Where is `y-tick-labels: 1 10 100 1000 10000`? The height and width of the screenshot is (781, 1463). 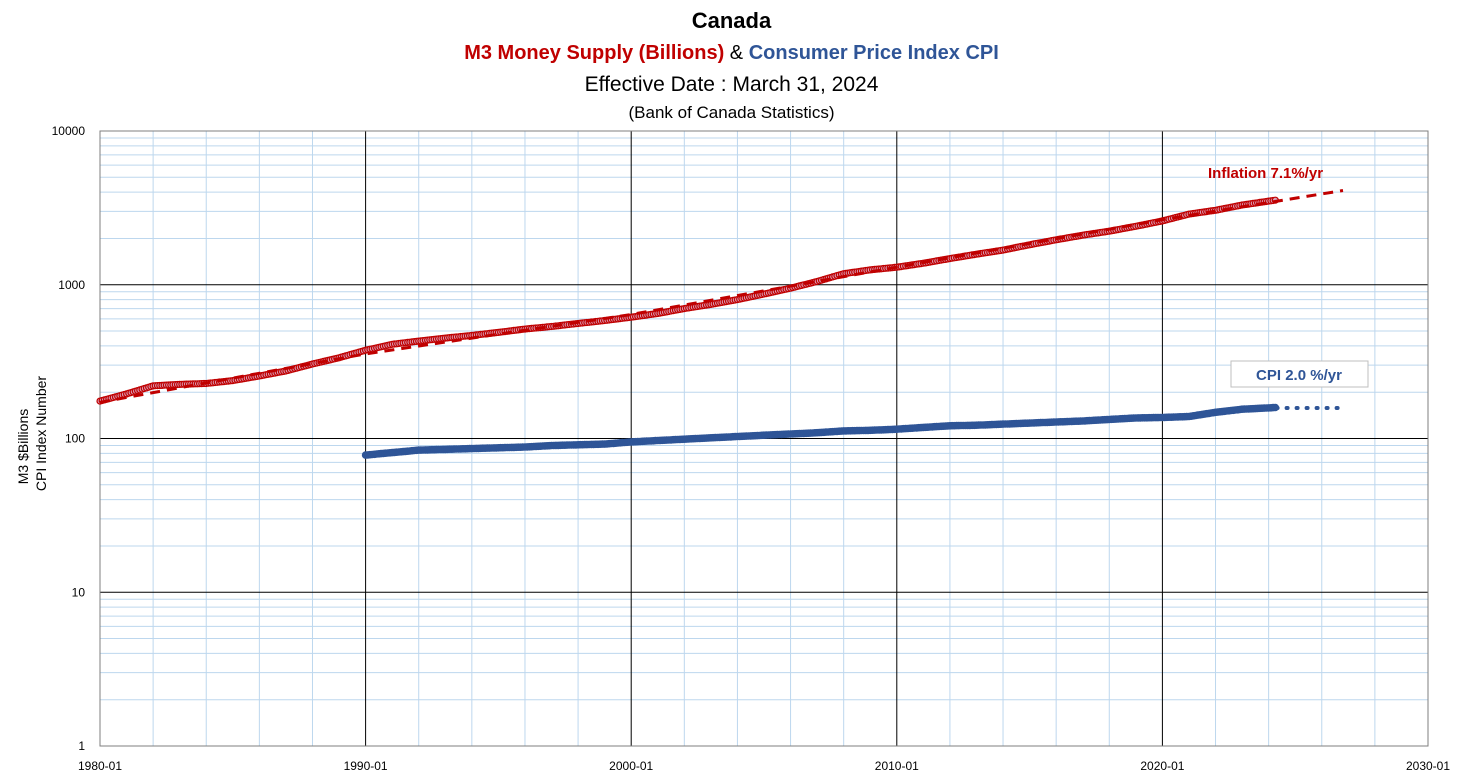
y-tick-labels: 1 10 100 1000 10000 is located at coordinates (69, 438).